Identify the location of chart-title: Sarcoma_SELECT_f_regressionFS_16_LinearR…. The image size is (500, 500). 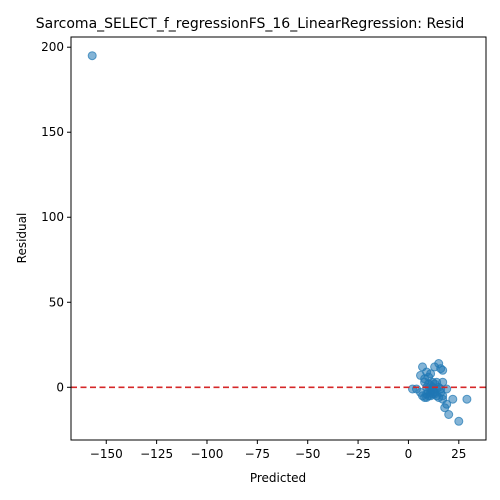
(250, 24).